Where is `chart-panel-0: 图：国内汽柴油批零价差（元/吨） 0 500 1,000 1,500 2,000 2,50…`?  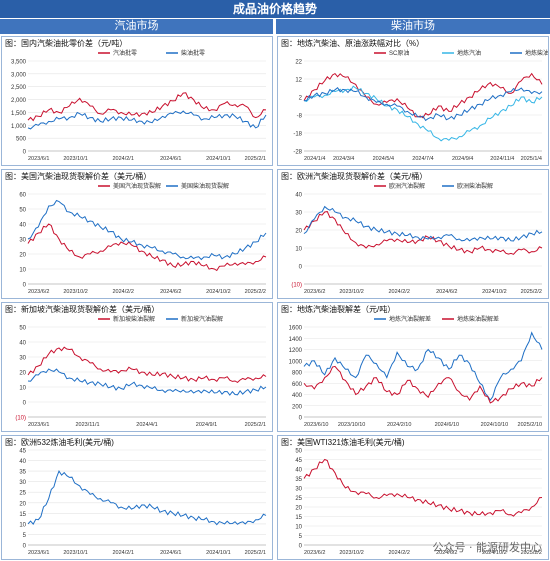
chart-panel-0: 图：国内汽柴油批零价差（元/吨） 0 500 1,000 1,500 2,000 2,50… is located at coordinates (137, 101).